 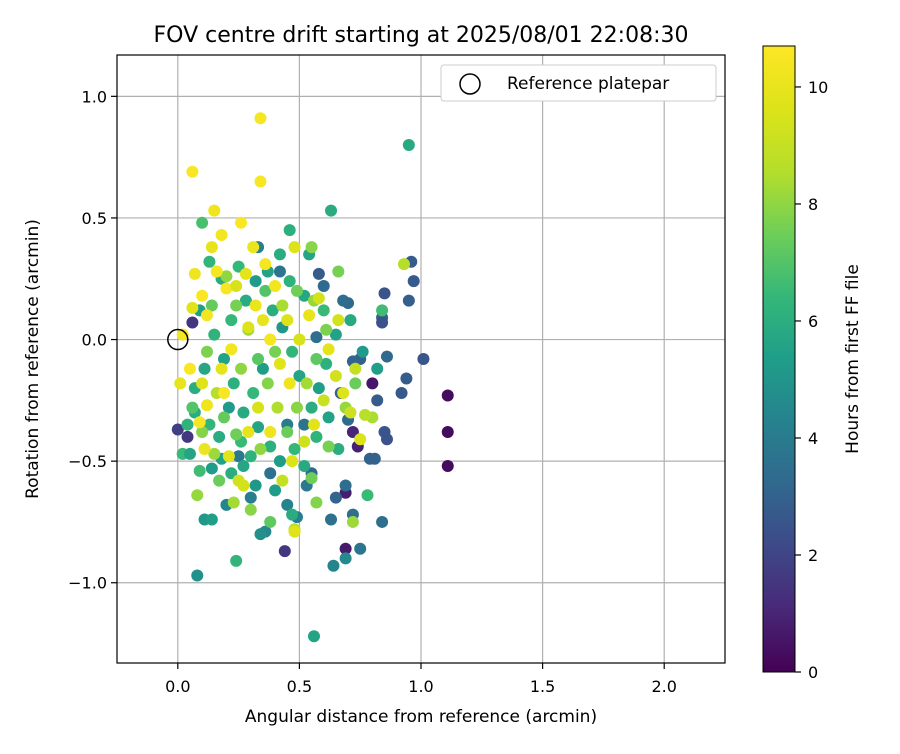 What do you see at coordinates (813, 321) in the screenshot?
I see `colorbar-tick-label: 6` at bounding box center [813, 321].